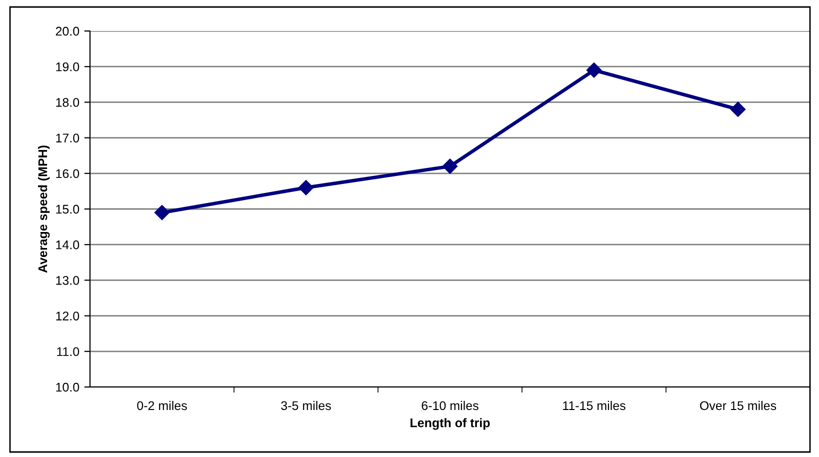 The width and height of the screenshot is (819, 457). What do you see at coordinates (68, 138) in the screenshot?
I see `y-tick-label: 17.0` at bounding box center [68, 138].